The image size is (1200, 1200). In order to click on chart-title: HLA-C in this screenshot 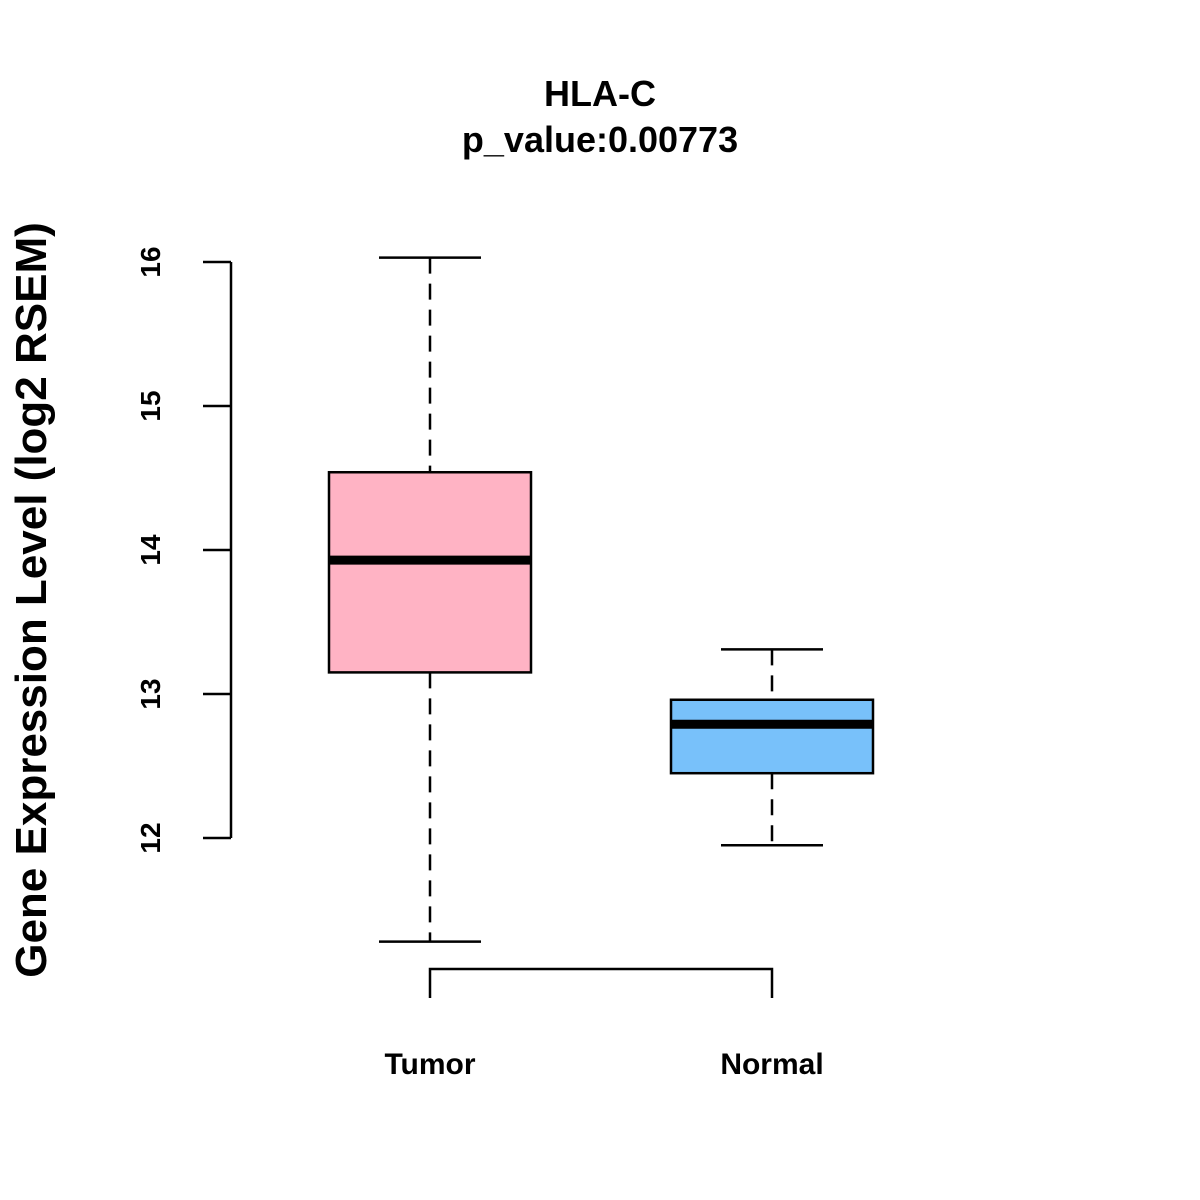, I will do `click(600, 93)`.